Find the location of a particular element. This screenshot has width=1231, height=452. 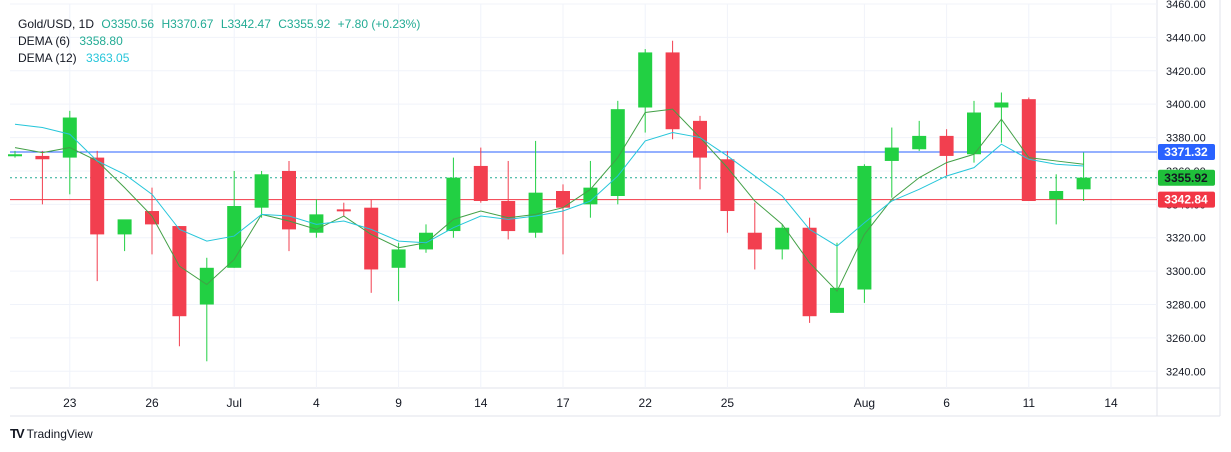

legend-dema6-row: DEMA (6) 3358.80 is located at coordinates (221, 41).